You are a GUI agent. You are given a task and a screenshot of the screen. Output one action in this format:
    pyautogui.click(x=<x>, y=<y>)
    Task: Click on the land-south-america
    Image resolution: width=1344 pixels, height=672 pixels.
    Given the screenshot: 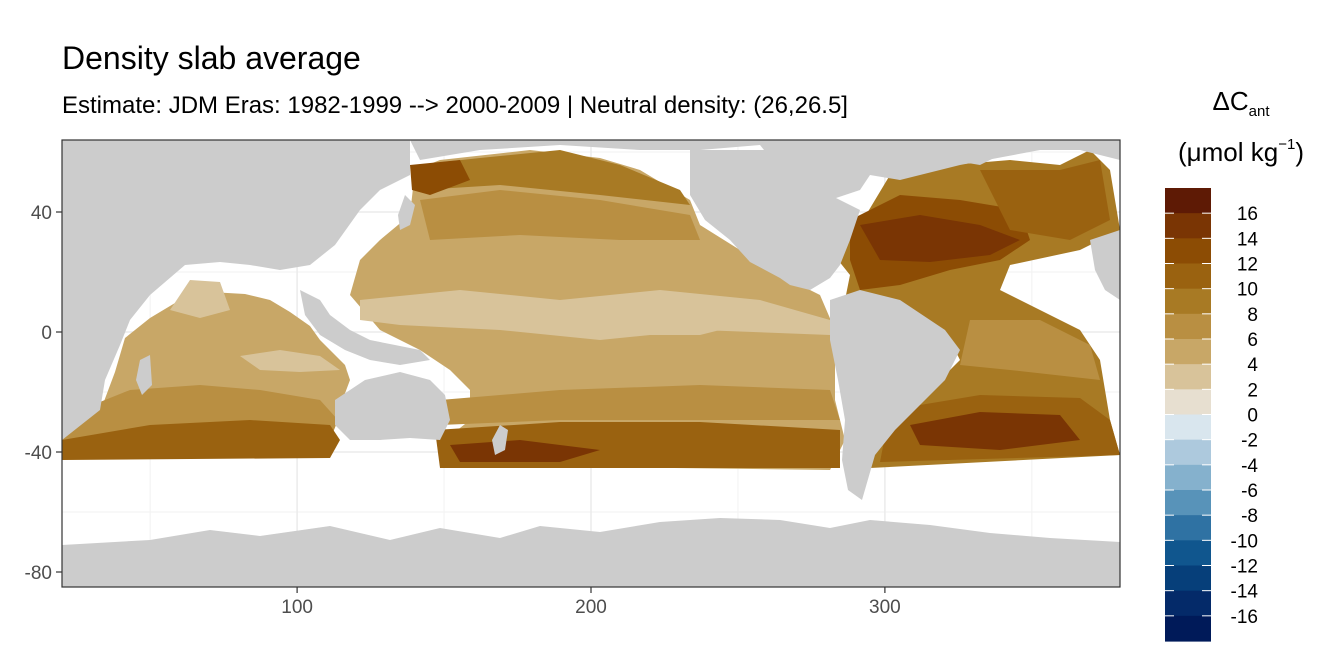 What is the action you would take?
    pyautogui.click(x=895, y=395)
    